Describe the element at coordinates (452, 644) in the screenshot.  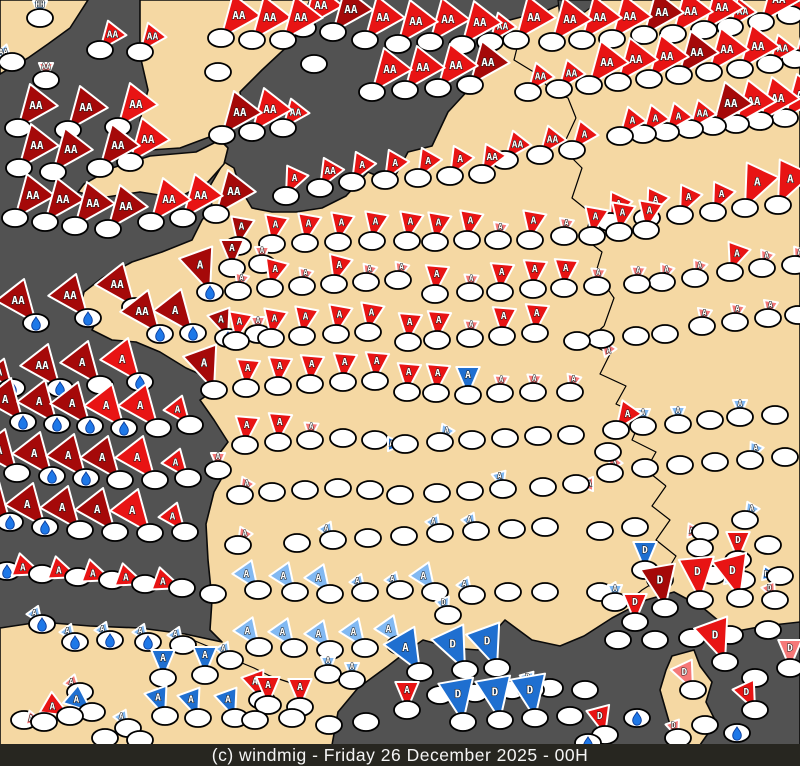
I see `cone-letter: D` at that location.